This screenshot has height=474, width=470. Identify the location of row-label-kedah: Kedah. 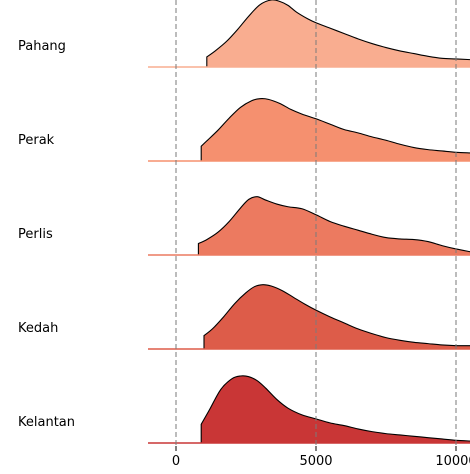
(38, 328).